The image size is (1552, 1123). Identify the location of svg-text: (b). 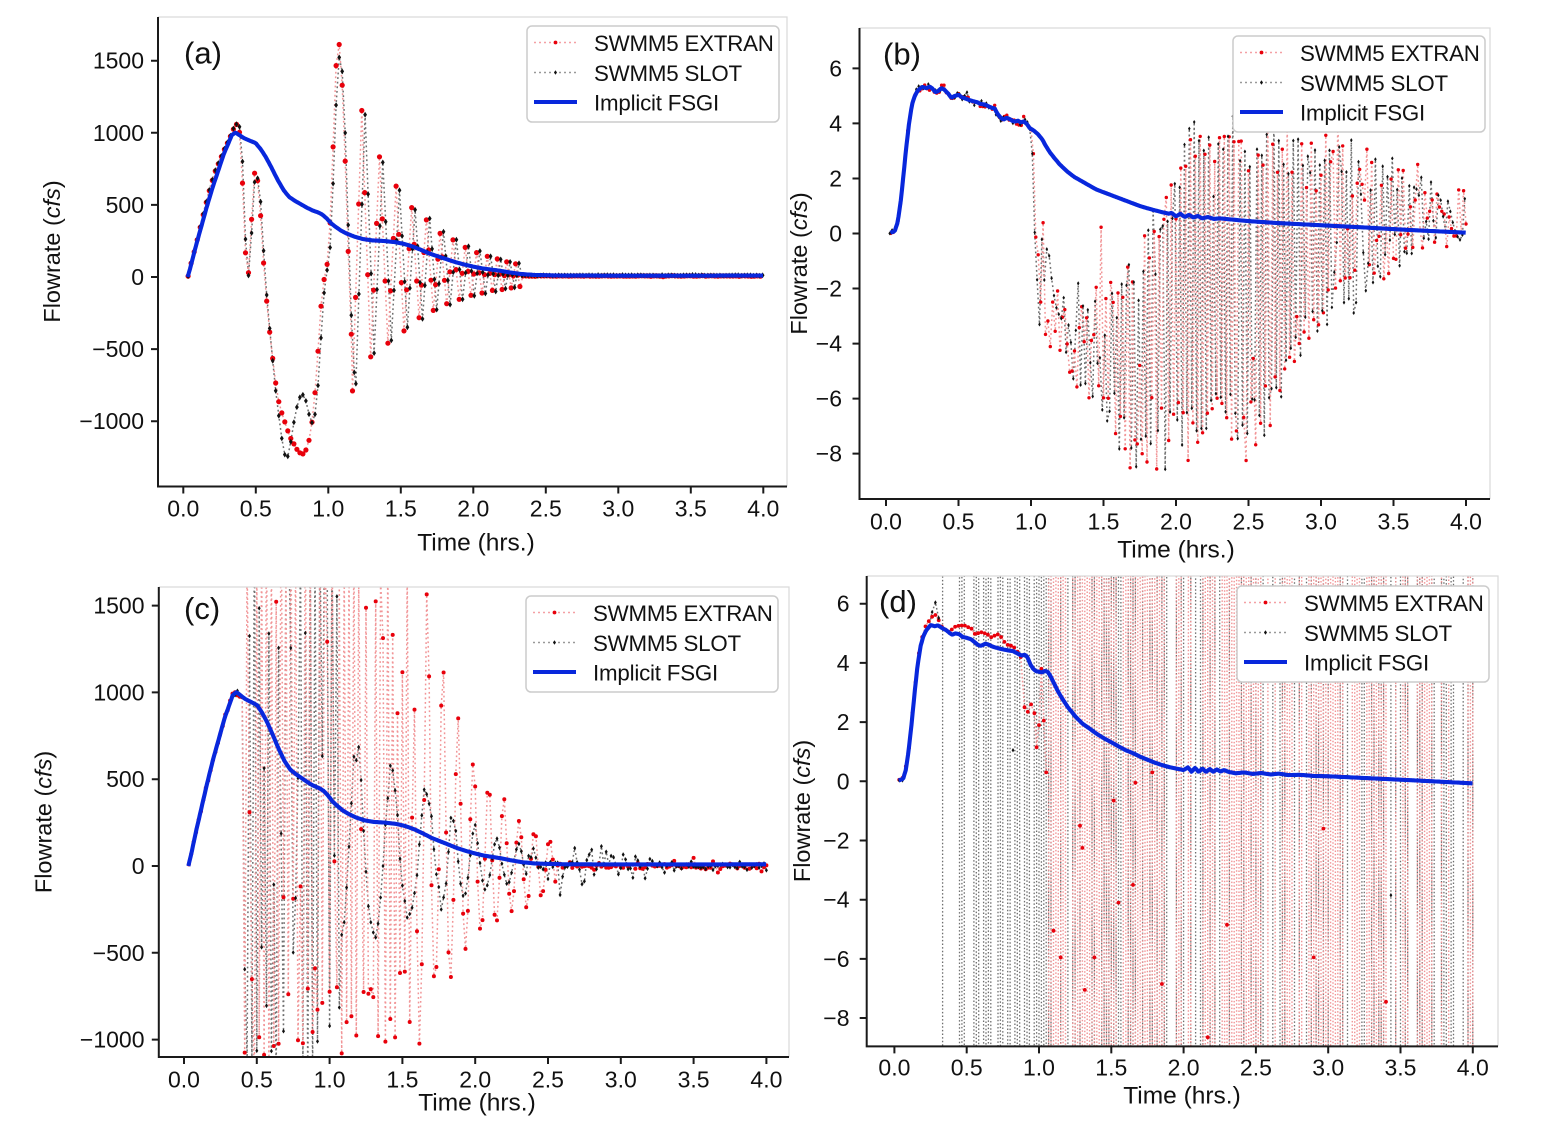
(902, 54).